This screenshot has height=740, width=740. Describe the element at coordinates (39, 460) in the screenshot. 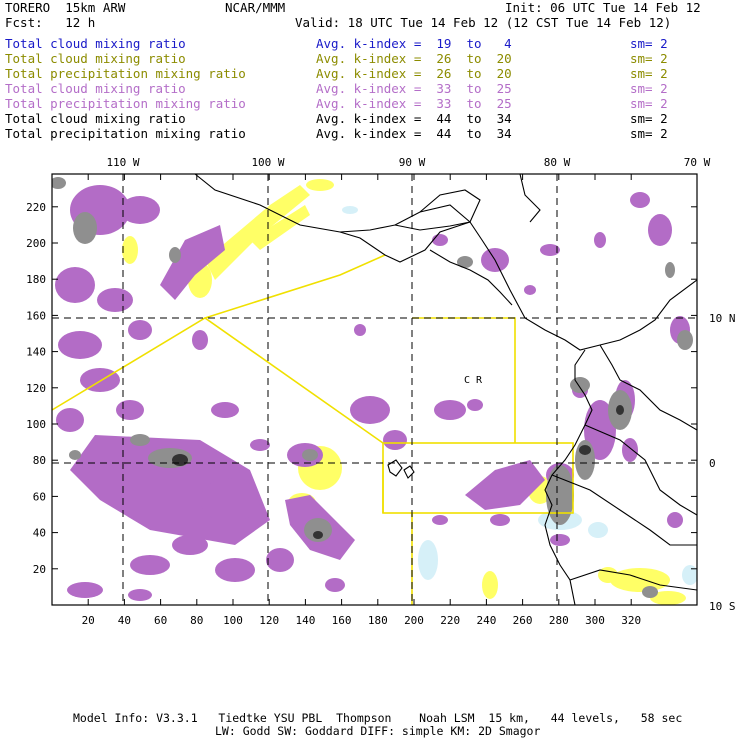

I see `y-tick-label: 80` at that location.